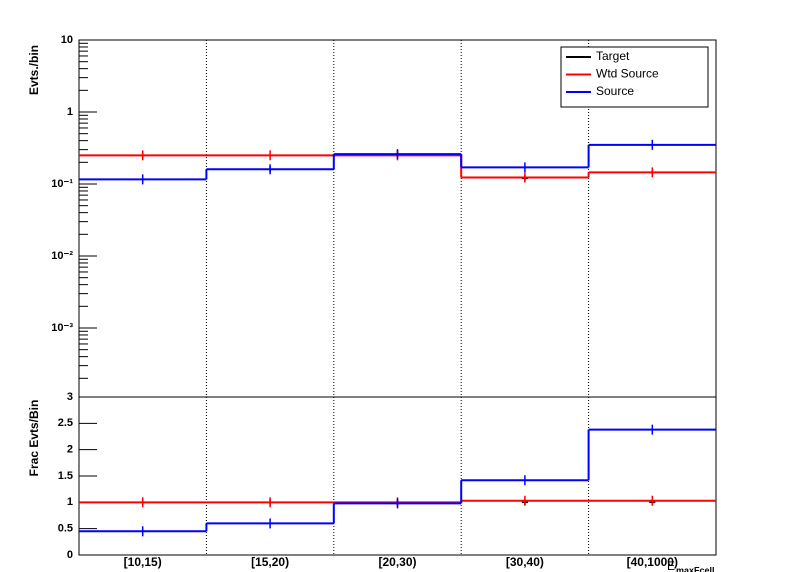 This screenshot has width=796, height=572. Describe the element at coordinates (65, 476) in the screenshot. I see `y-tick-label: 1.5` at that location.